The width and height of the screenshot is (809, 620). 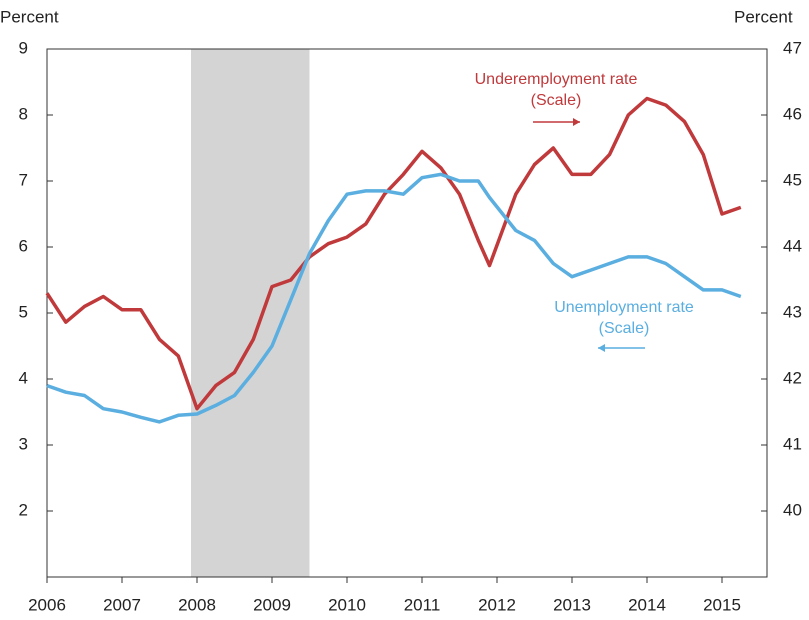 I want to click on x-tick-label: 2008, so click(x=197, y=604).